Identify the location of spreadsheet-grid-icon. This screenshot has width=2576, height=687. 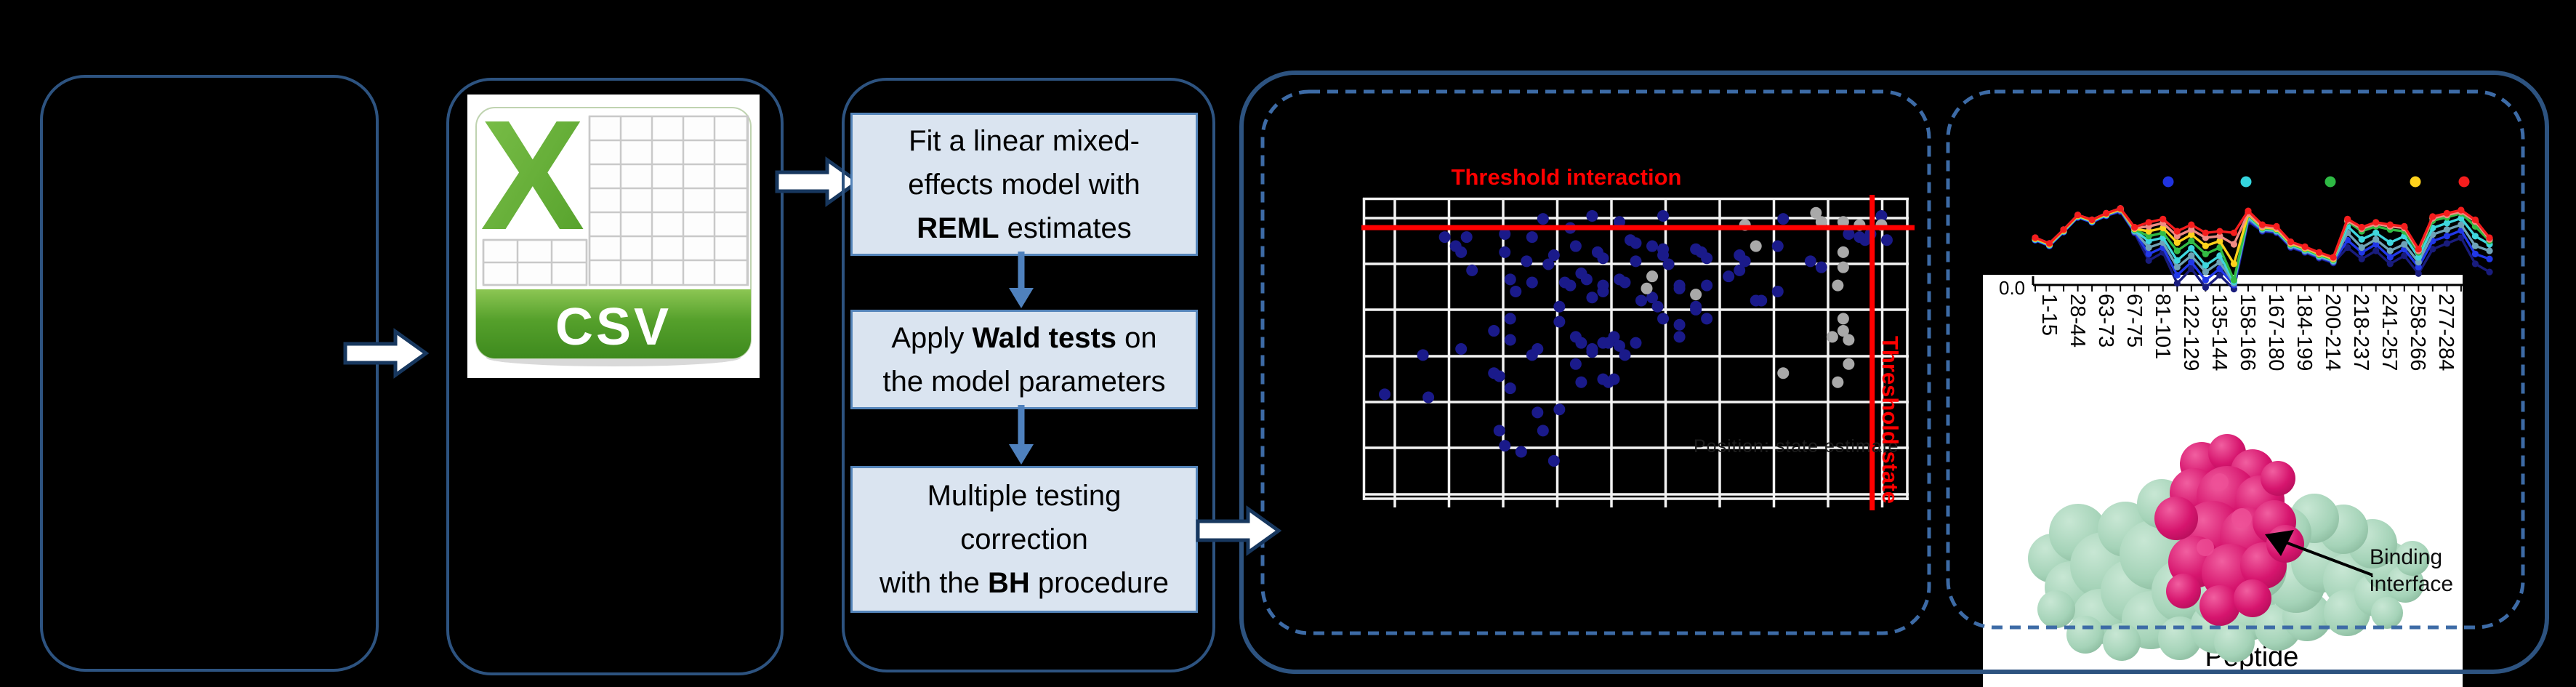
(615, 200).